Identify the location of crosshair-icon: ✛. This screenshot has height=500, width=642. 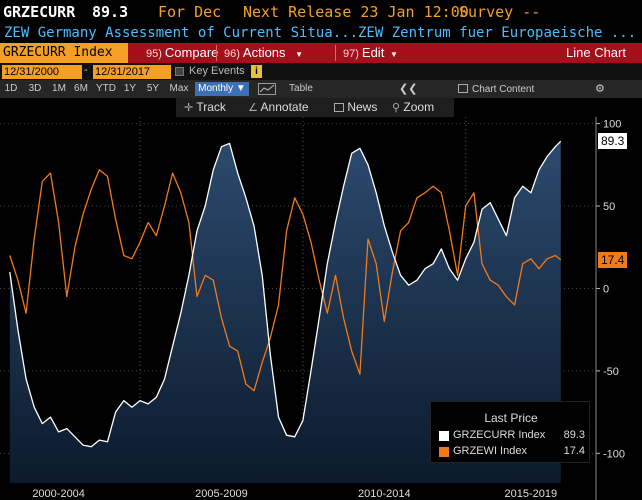
(189, 108).